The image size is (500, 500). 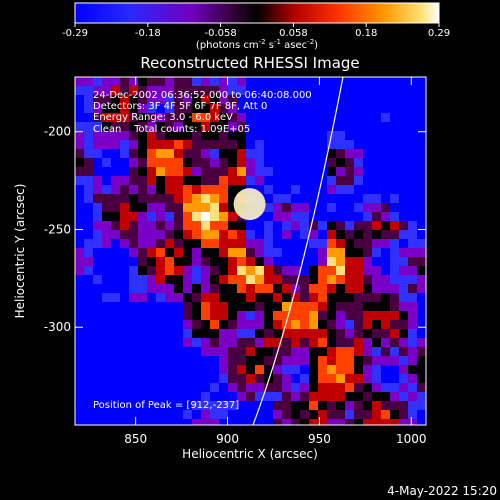 What do you see at coordinates (163, 117) in the screenshot?
I see `annotation-energy: Energy Range: 3.0 - 6.0 keV` at bounding box center [163, 117].